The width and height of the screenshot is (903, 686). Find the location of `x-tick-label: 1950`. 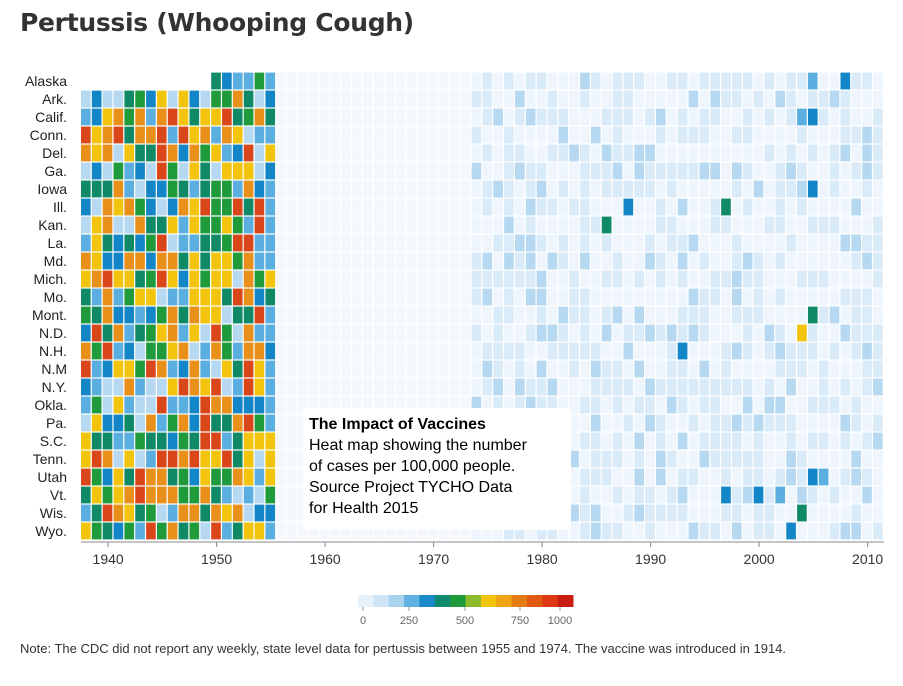

x-tick-label: 1950 is located at coordinates (216, 559).